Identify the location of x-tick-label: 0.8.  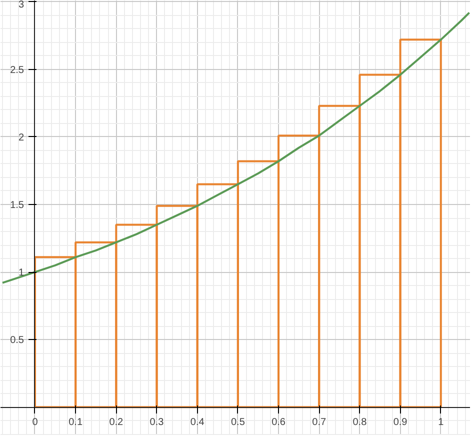
(360, 422).